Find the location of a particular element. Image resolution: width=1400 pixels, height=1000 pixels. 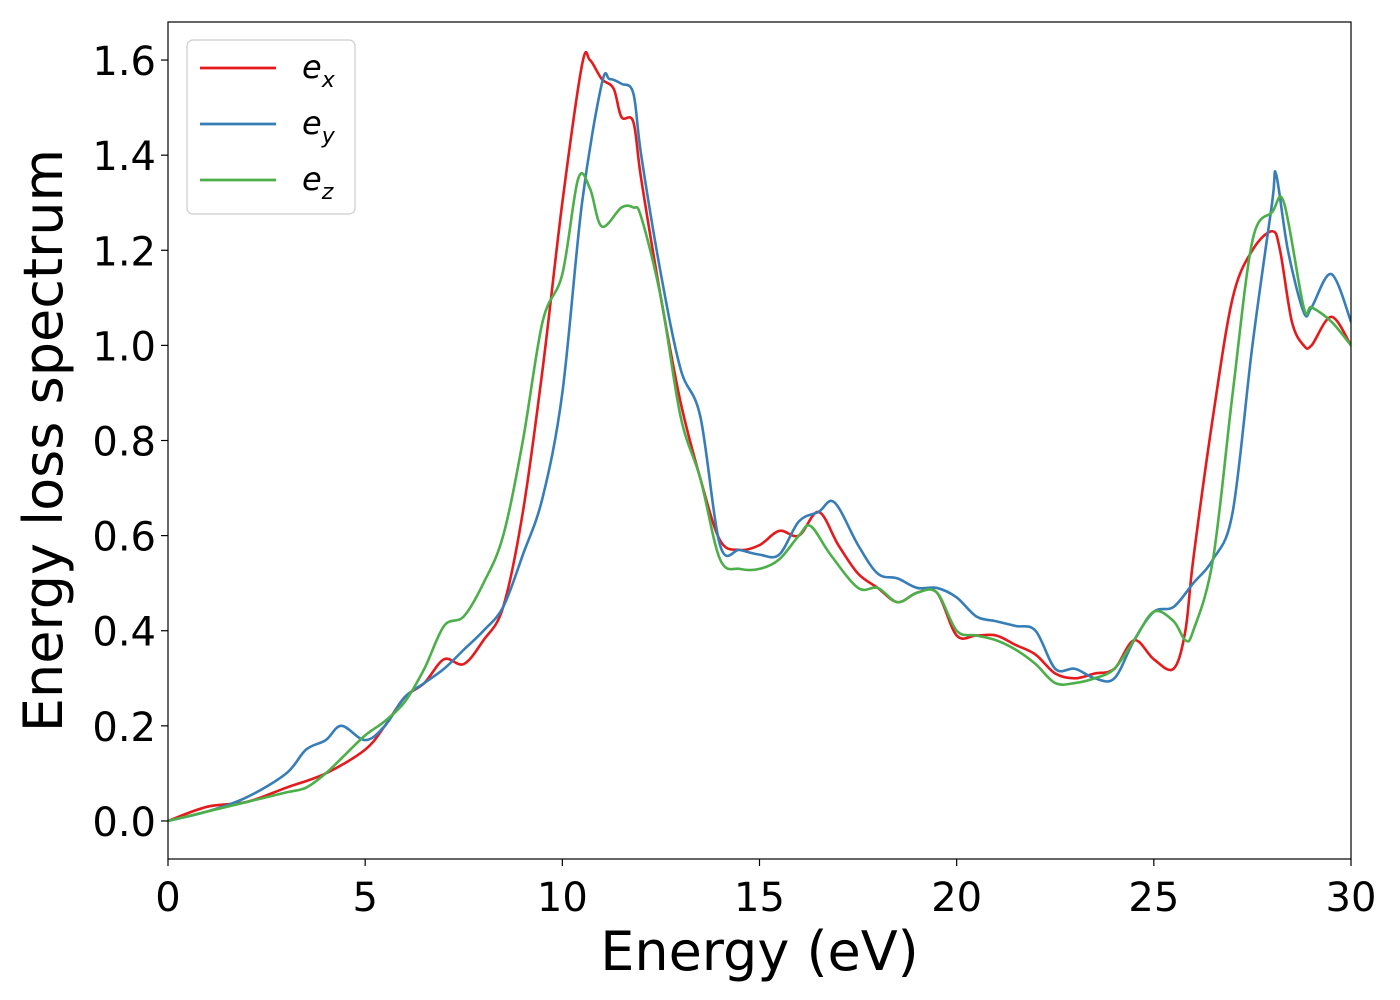

legend-label-e-x: ex is located at coordinates (319, 70).